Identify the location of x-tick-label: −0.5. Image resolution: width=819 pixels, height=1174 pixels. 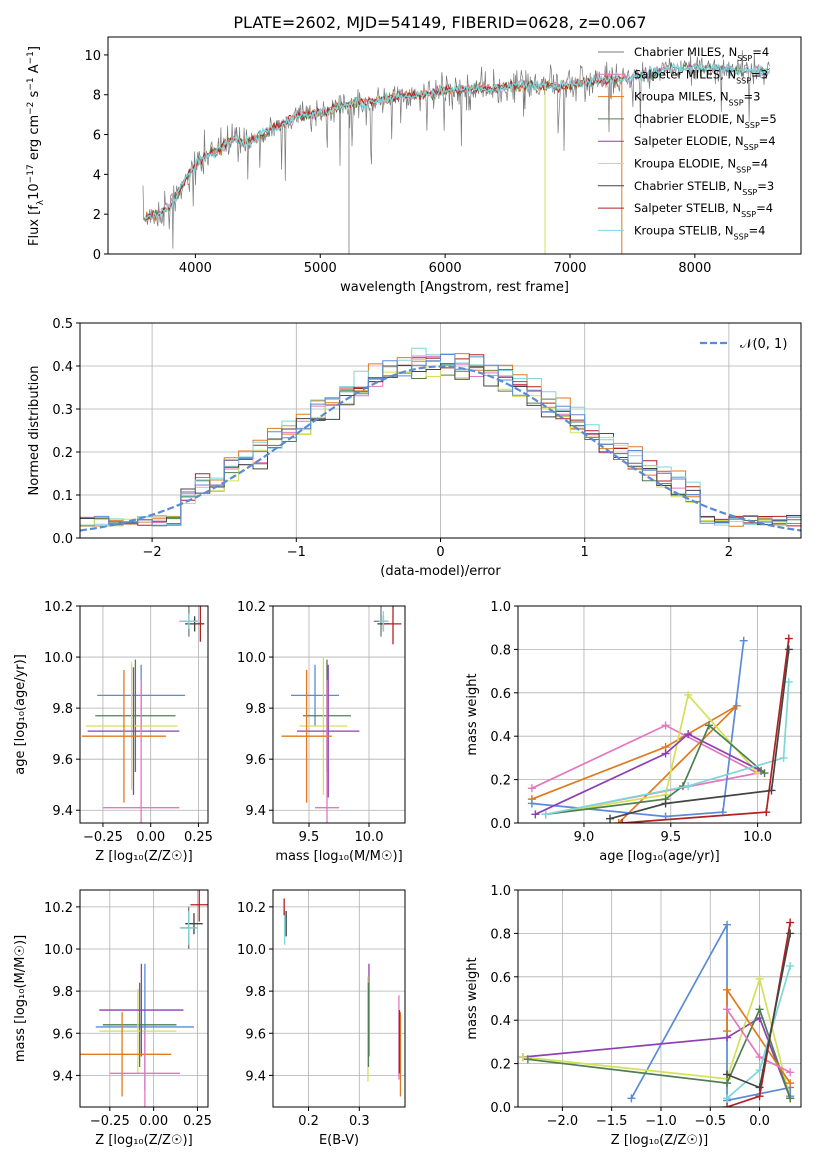
(710, 1121).